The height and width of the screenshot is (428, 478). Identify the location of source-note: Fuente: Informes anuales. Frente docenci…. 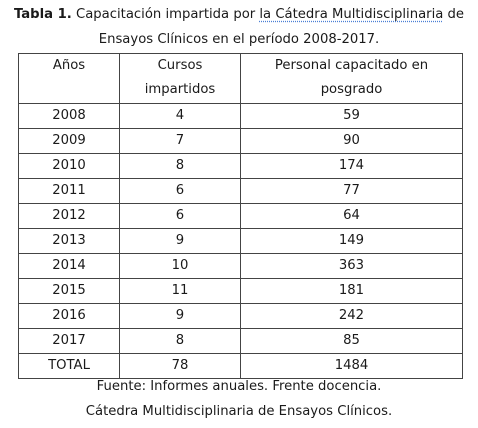
(239, 386).